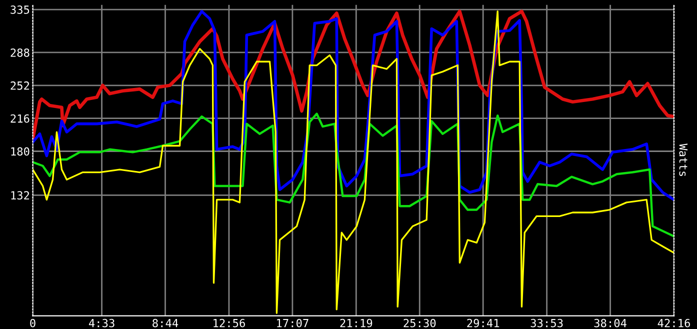 This screenshot has height=329, width=697. Describe the element at coordinates (33, 323) in the screenshot. I see `x-tick-label: 0` at that location.